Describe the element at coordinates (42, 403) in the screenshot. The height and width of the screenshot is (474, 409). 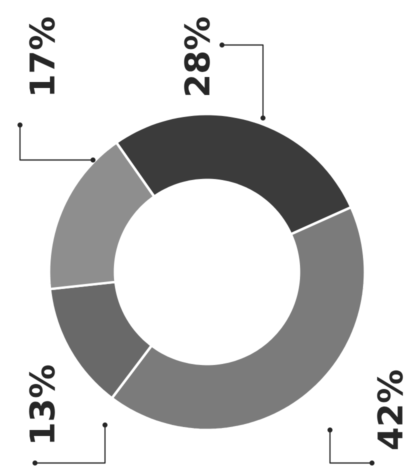
I see `data-label: 13%` at that location.